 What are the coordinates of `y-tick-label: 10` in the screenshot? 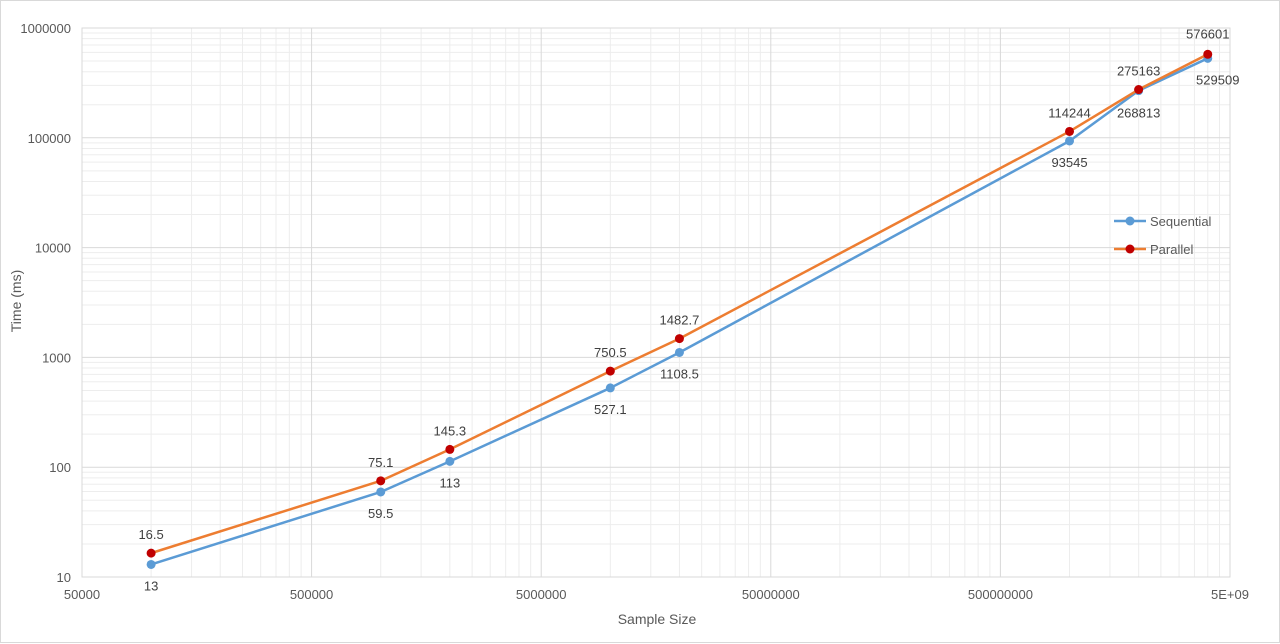 It's located at (64, 577).